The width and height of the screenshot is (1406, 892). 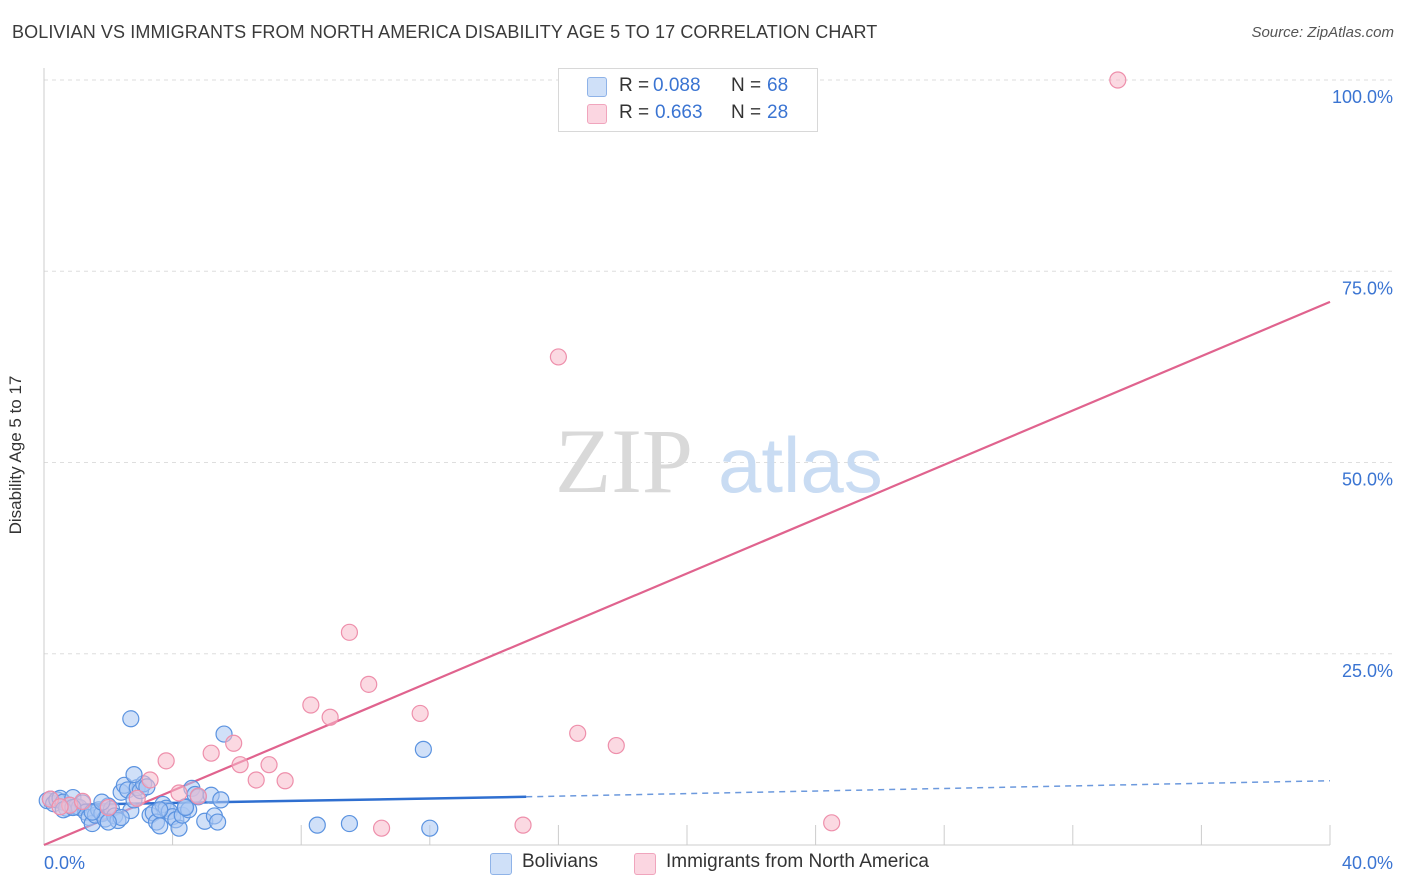 I want to click on watermark: ZIP atlas, so click(x=719, y=461).